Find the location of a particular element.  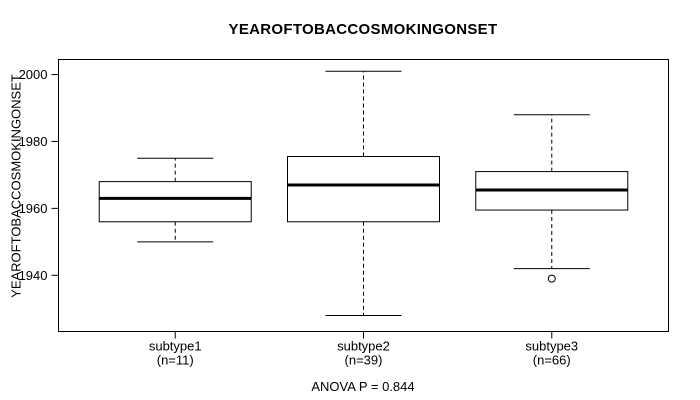

group-label-subtype1: subtype1 is located at coordinates (175, 346).